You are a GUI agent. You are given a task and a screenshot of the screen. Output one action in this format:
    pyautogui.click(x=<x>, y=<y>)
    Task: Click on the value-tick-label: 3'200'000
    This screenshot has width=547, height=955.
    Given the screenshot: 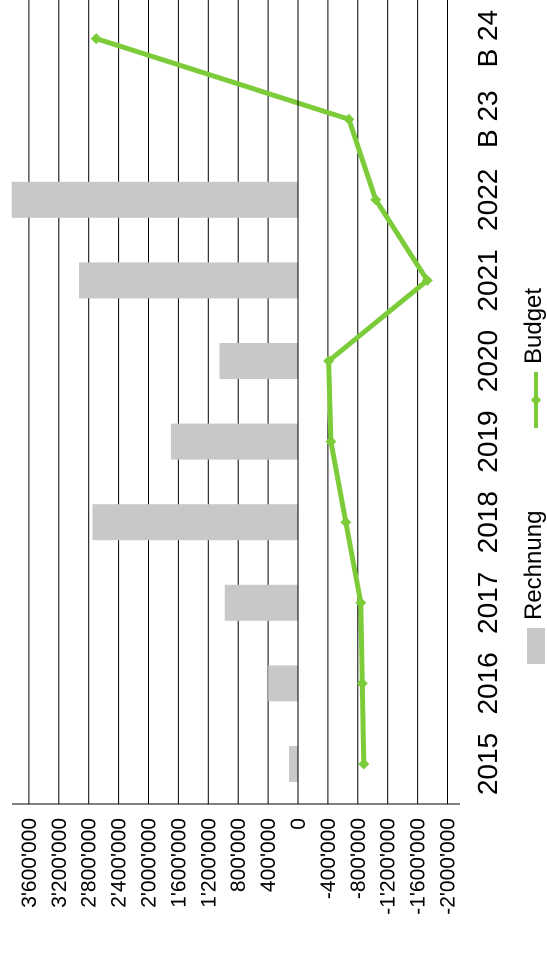 What is the action you would take?
    pyautogui.click(x=59, y=863)
    